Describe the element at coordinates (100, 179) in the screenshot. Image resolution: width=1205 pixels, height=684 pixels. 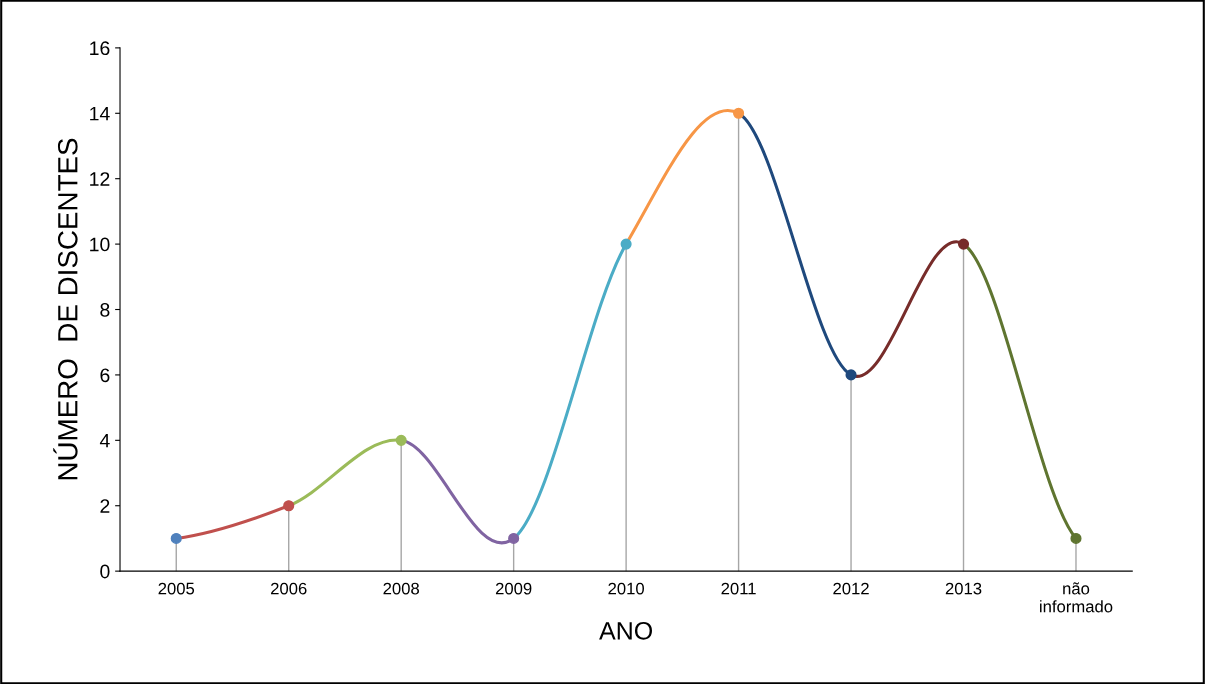
I see `y-tick-label: 12` at that location.